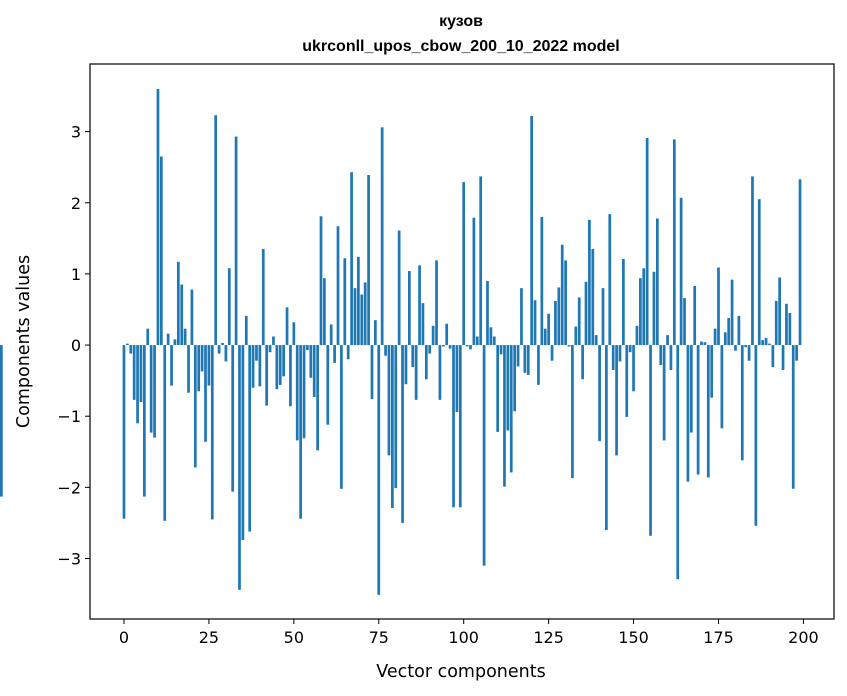 This screenshot has width=847, height=696. I want to click on x-tick-label: 100, so click(463, 637).